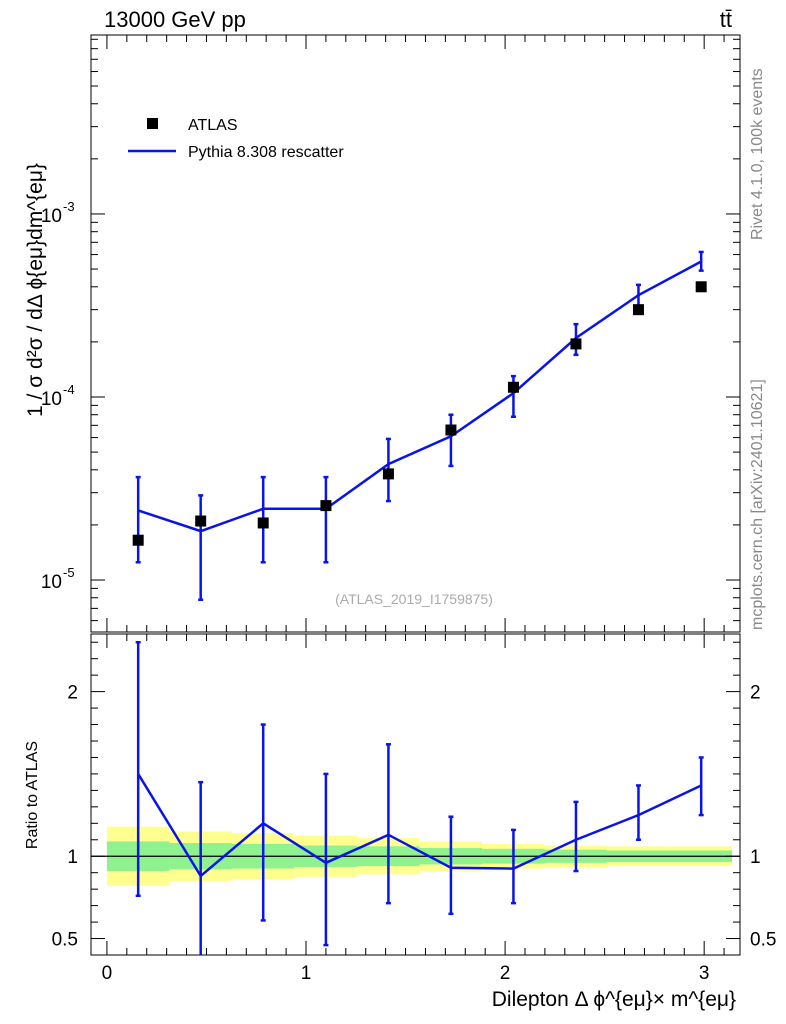 This screenshot has height=1024, width=786. What do you see at coordinates (152, 123) in the screenshot?
I see `legend-data-marker` at bounding box center [152, 123].